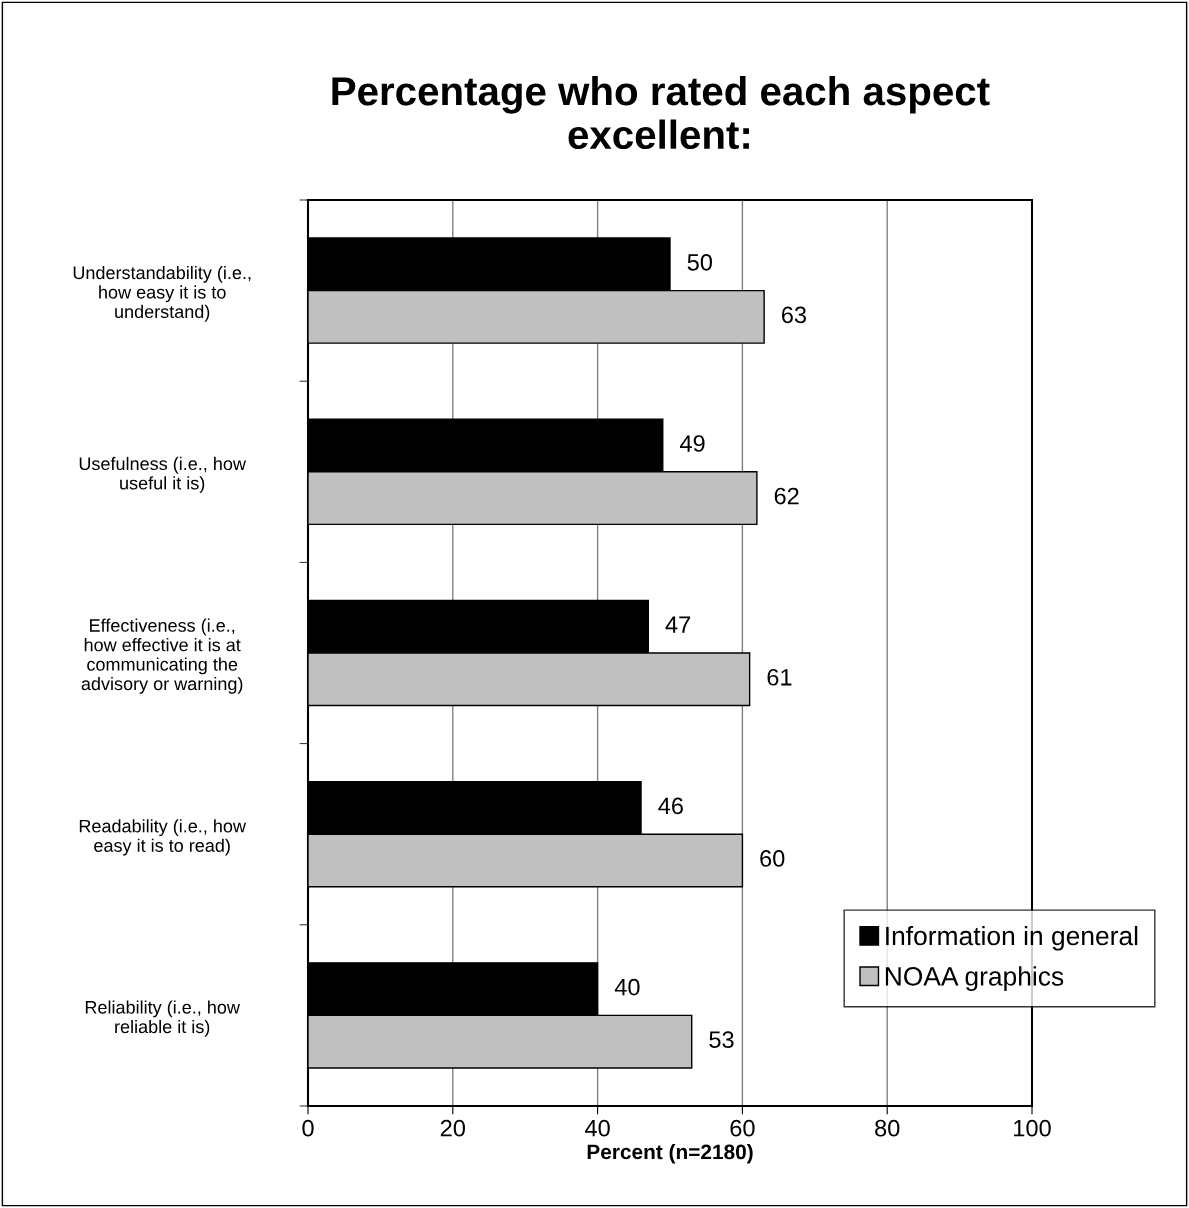  What do you see at coordinates (597, 1128) in the screenshot?
I see `x-tick-label: 40` at bounding box center [597, 1128].